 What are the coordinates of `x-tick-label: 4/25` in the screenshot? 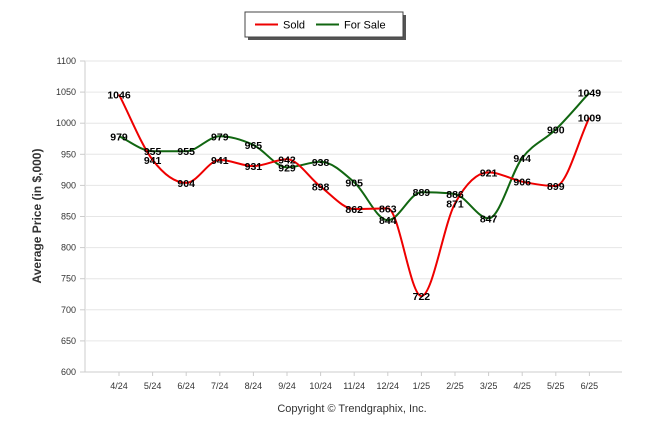 It's located at (522, 386).